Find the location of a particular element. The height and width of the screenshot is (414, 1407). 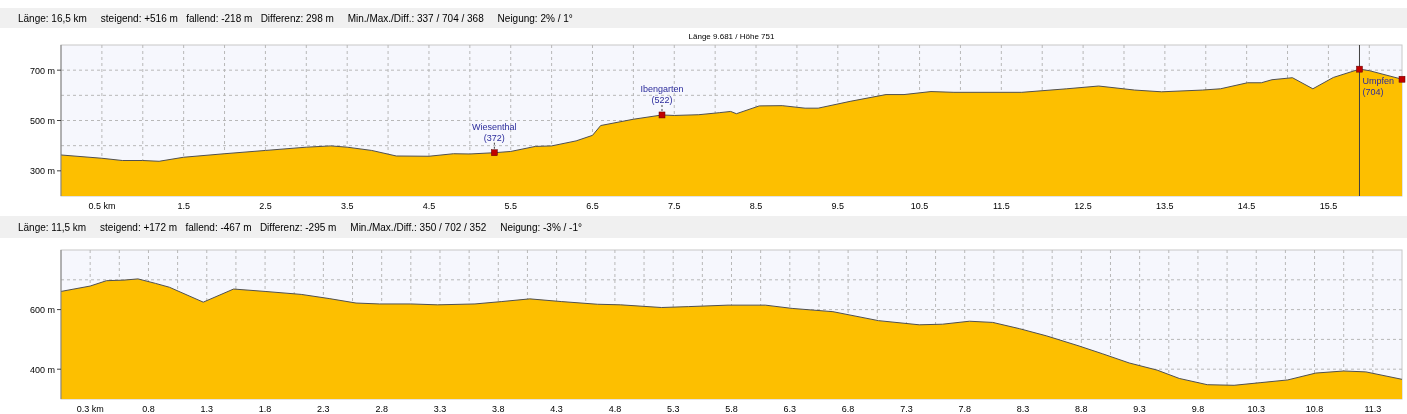

x-tick-label: 7.3 is located at coordinates (906, 409).